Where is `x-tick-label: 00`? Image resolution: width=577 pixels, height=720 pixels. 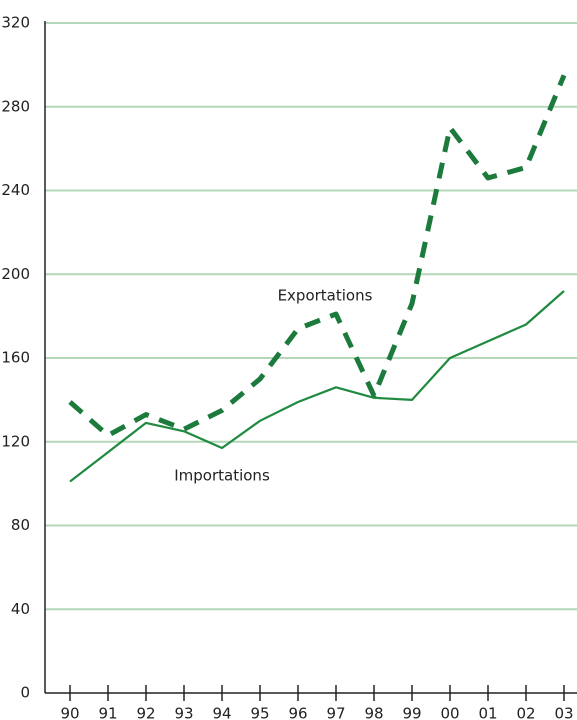 x-tick-label: 00 is located at coordinates (449, 712).